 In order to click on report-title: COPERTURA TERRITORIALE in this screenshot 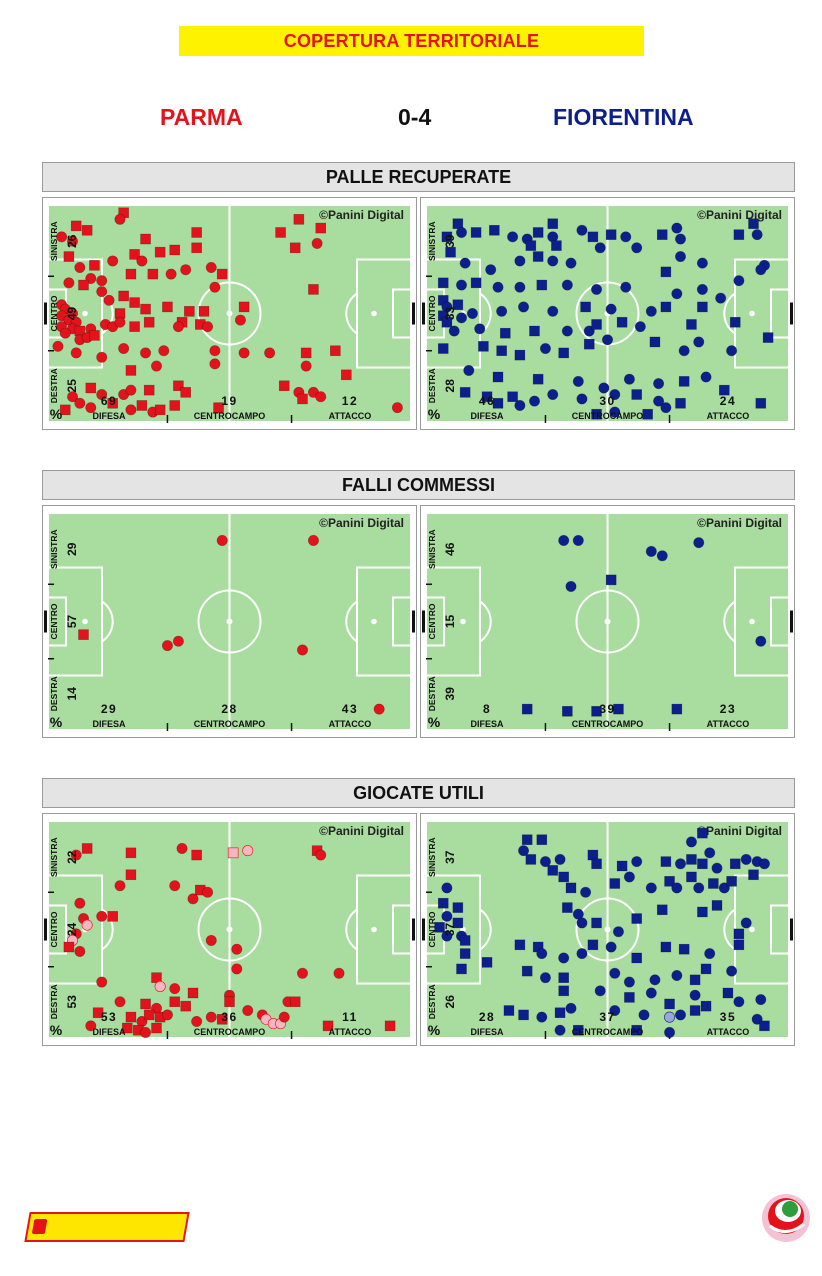, I will do `click(411, 40)`.